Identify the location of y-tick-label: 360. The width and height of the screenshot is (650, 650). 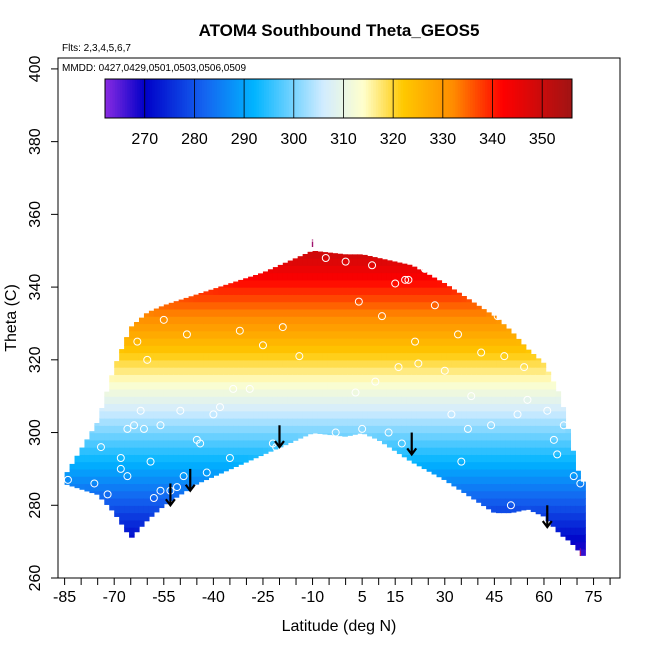
(35, 214).